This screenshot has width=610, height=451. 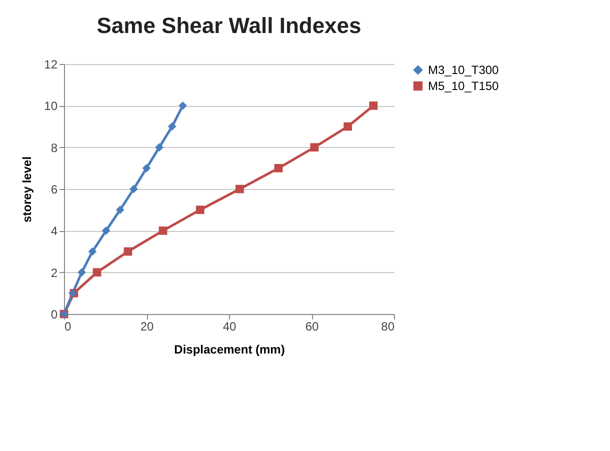 I want to click on y-tick-label: 12, so click(x=51, y=65).